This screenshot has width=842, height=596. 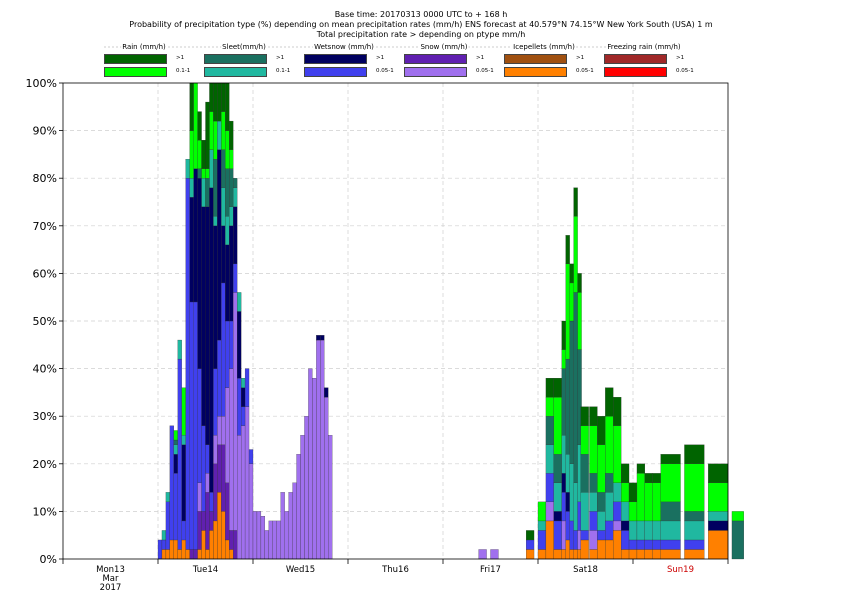 What do you see at coordinates (644, 47) in the screenshot?
I see `legend-heading: Freezing rain (mm/h)` at bounding box center [644, 47].